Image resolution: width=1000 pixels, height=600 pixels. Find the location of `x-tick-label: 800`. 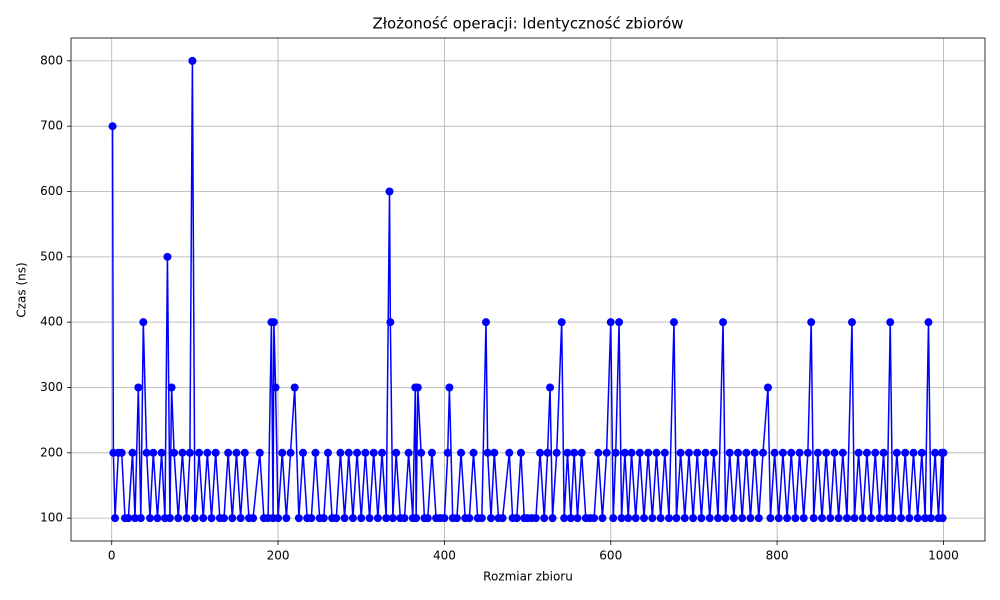

x-tick-label: 800 is located at coordinates (777, 556).